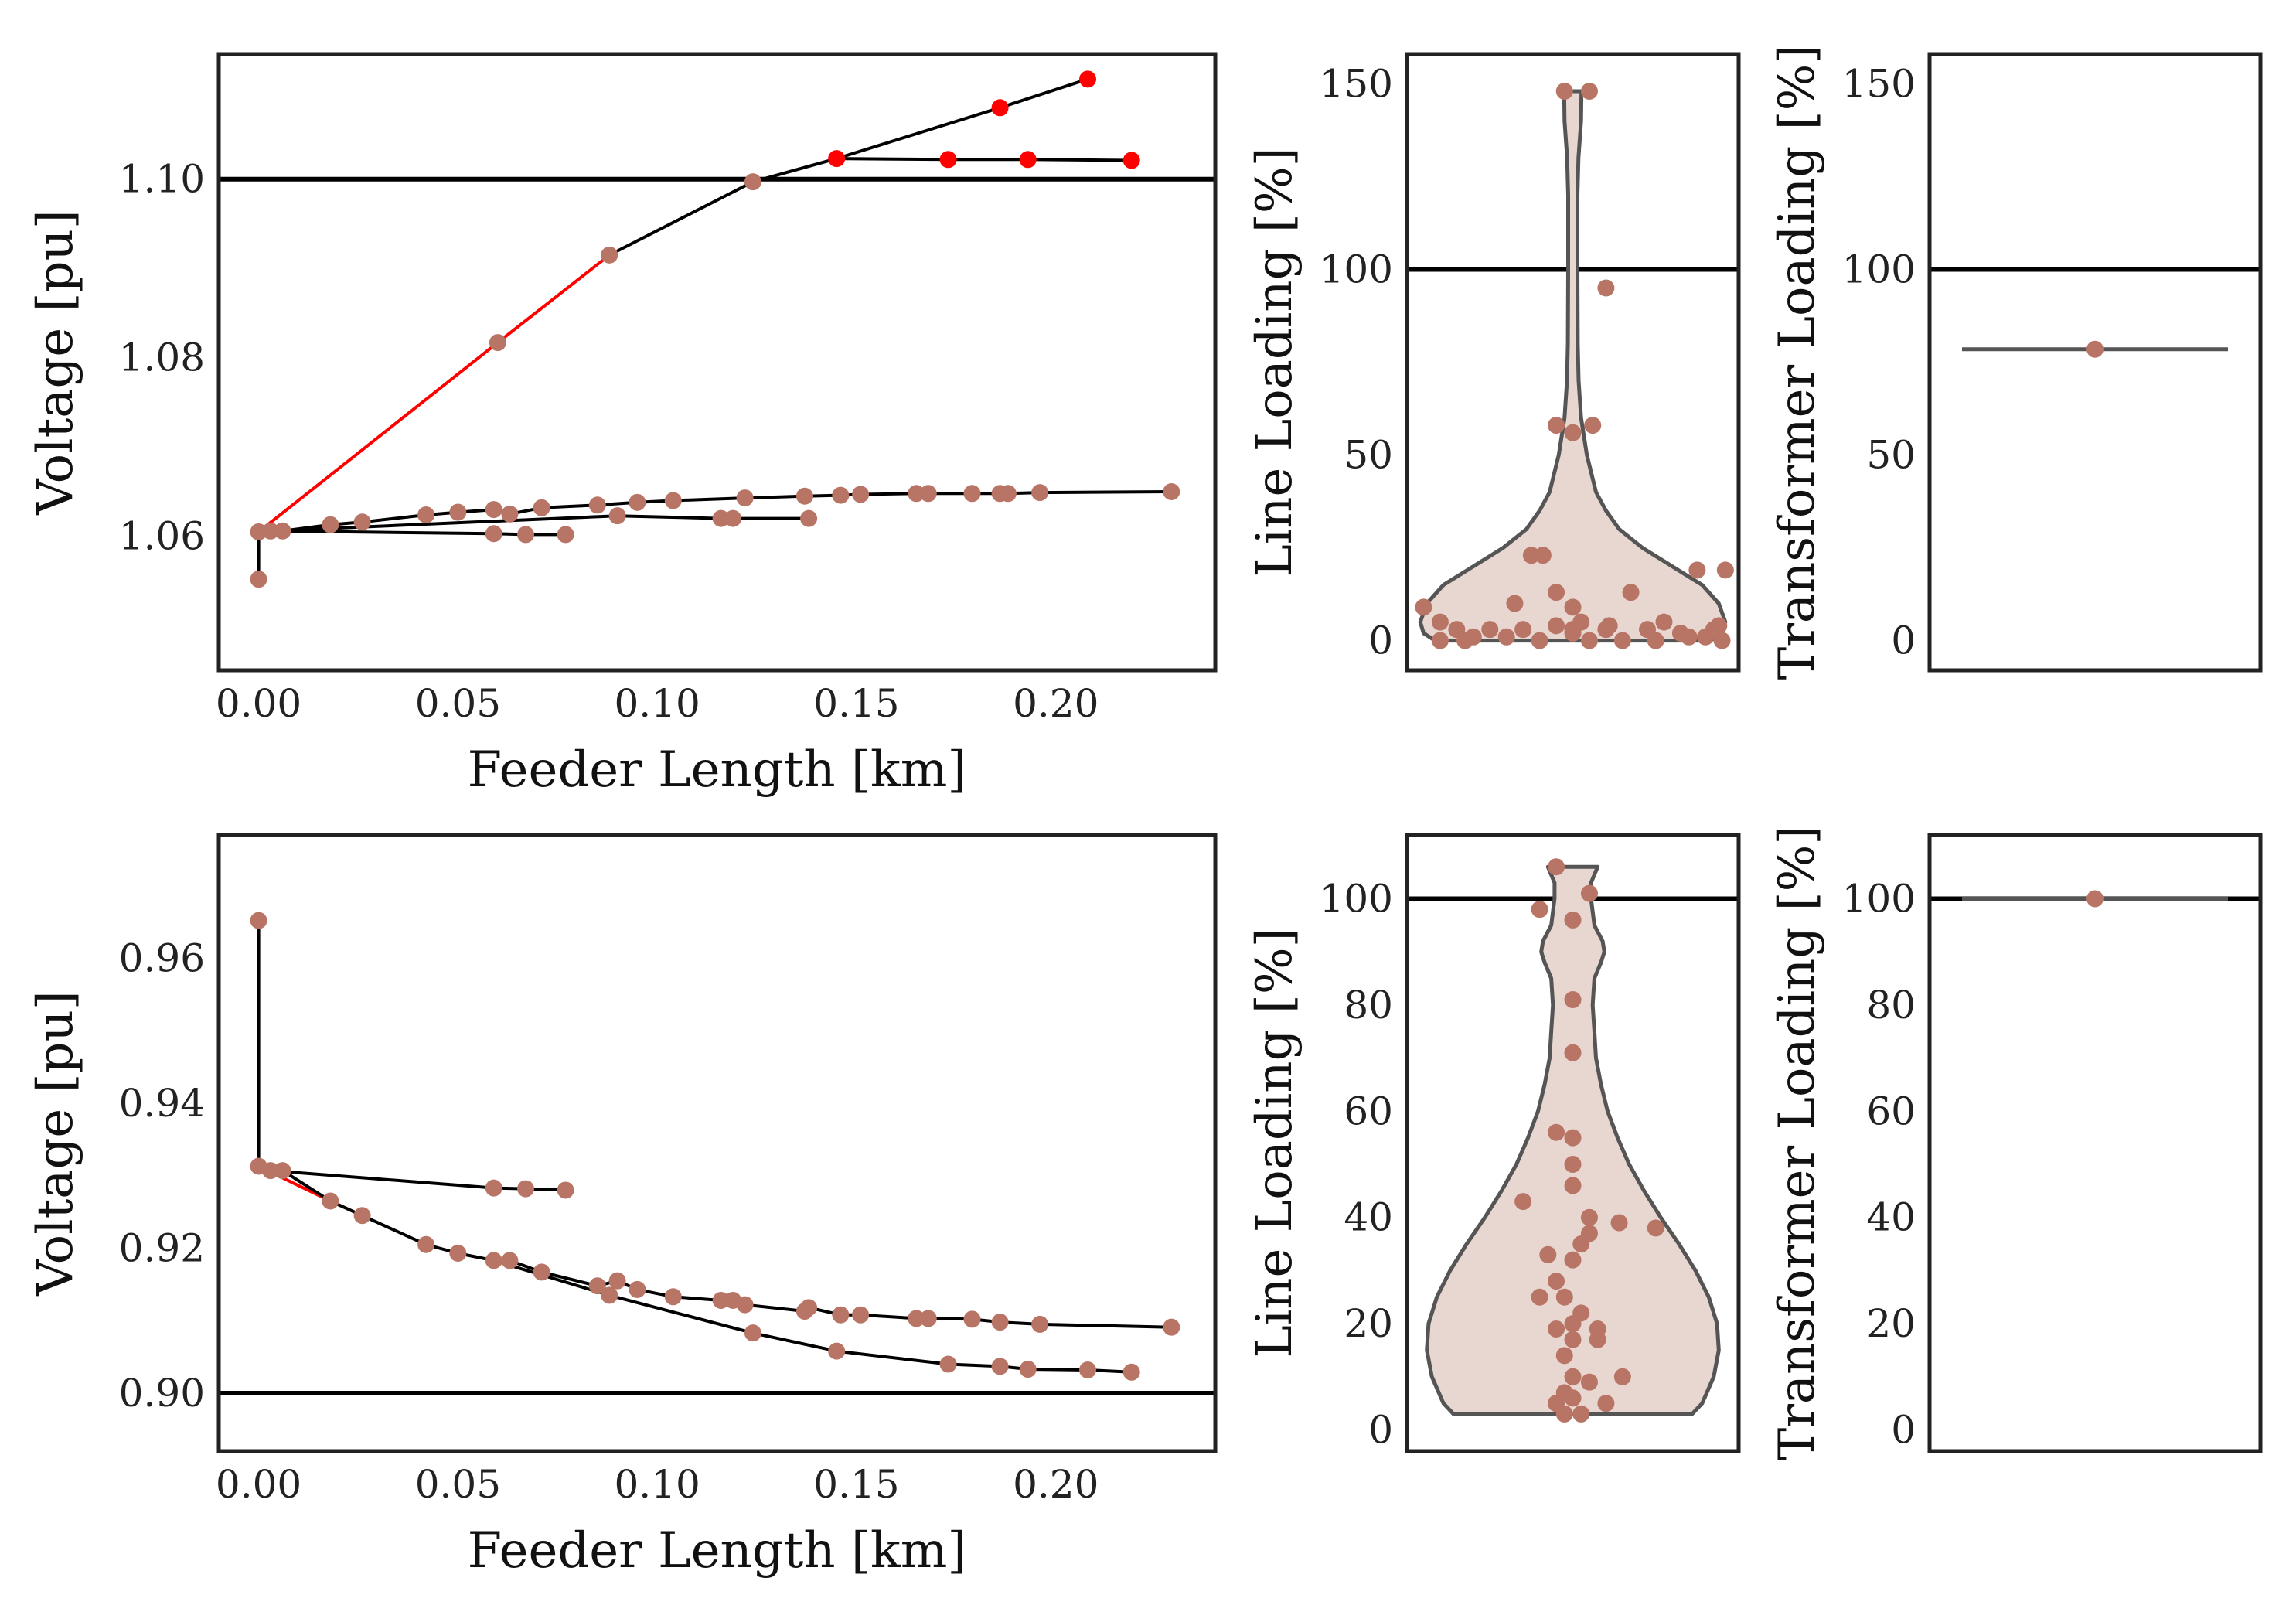  I want to click on bottom-line-loading-panel: 0 20 40 60 80 100 Line Loading [%], so click(1493, 1143).